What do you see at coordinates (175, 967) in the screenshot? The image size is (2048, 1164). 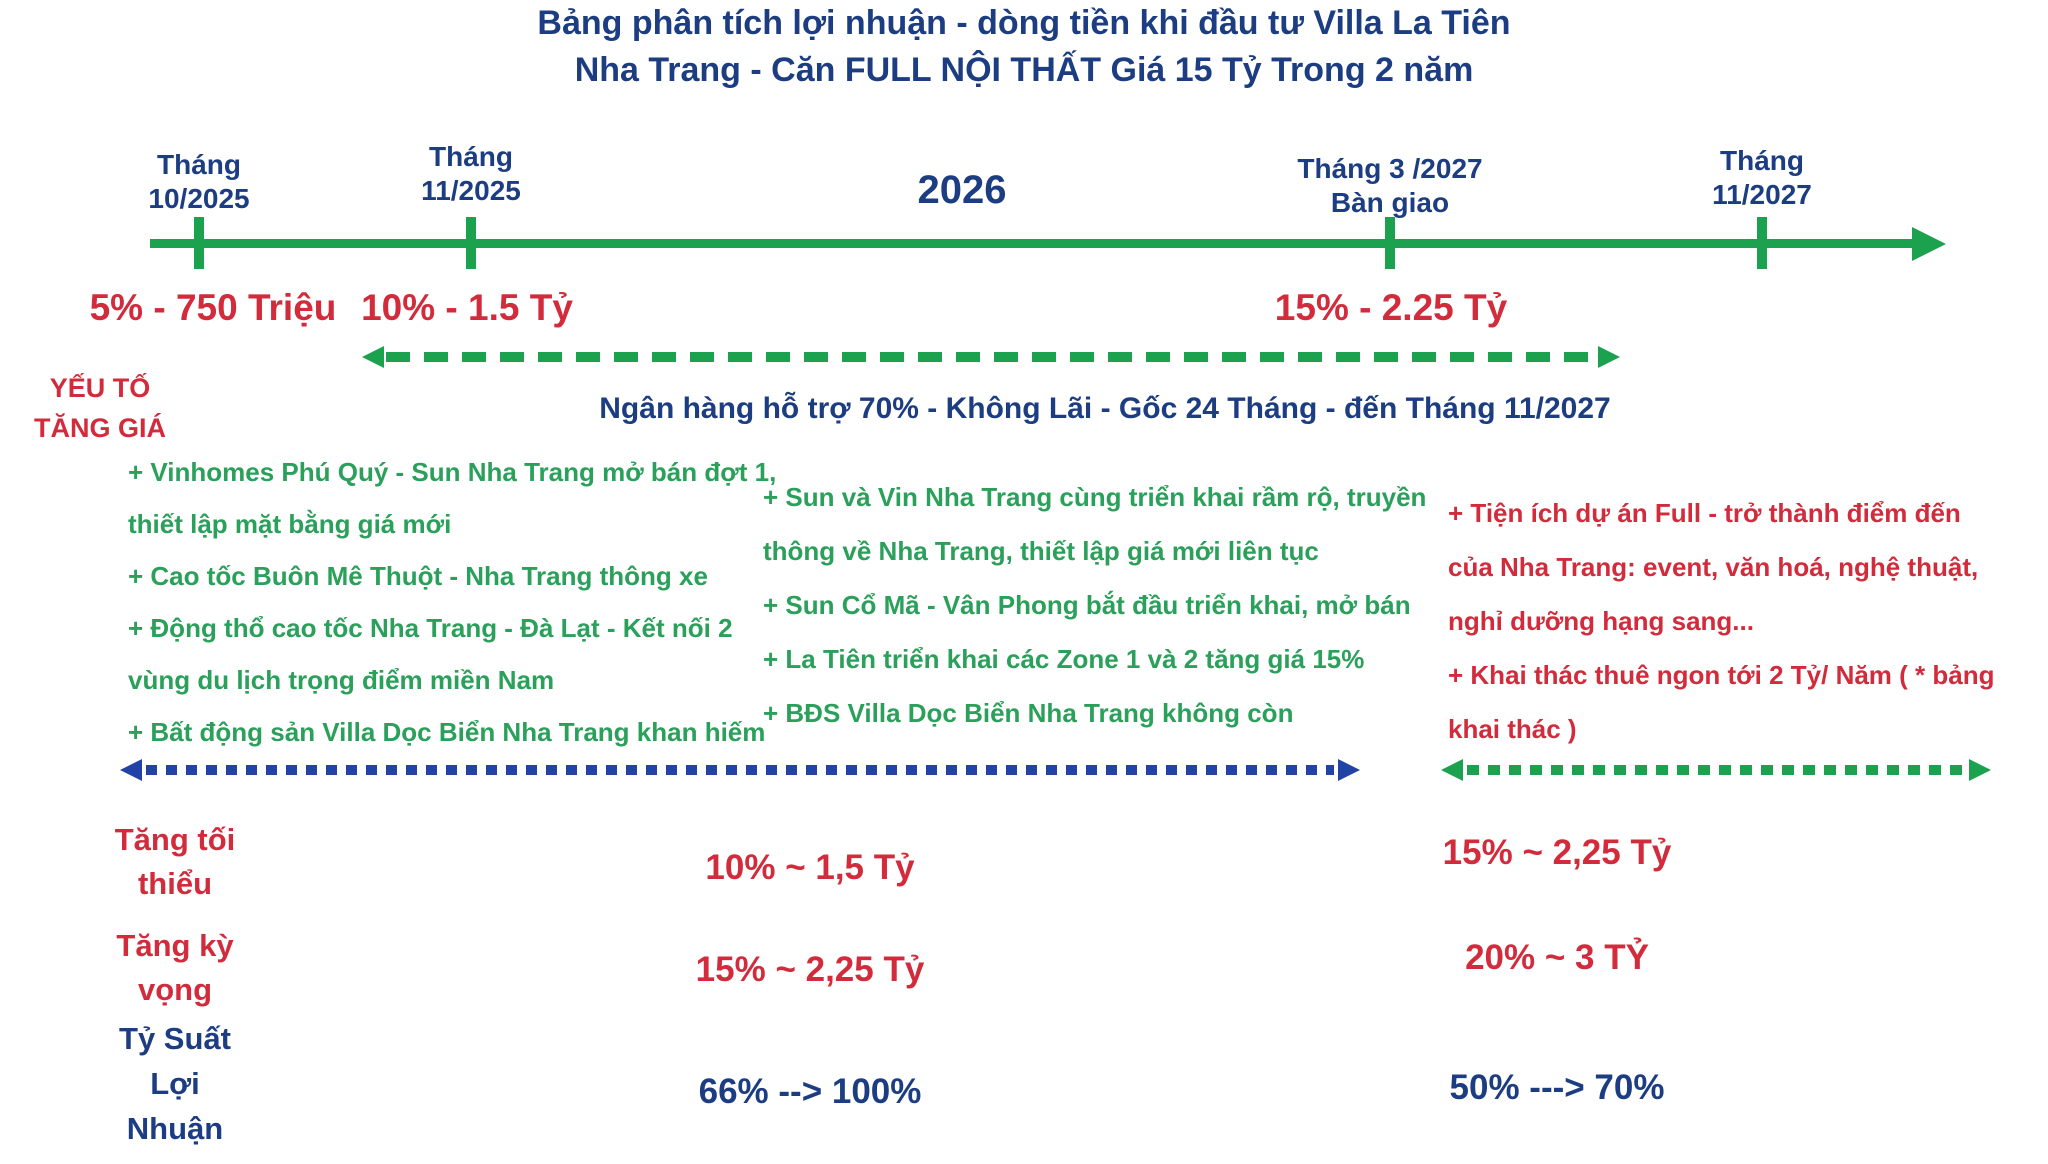 I see `row-label-expected-increase: Tăng kỳ vọng` at bounding box center [175, 967].